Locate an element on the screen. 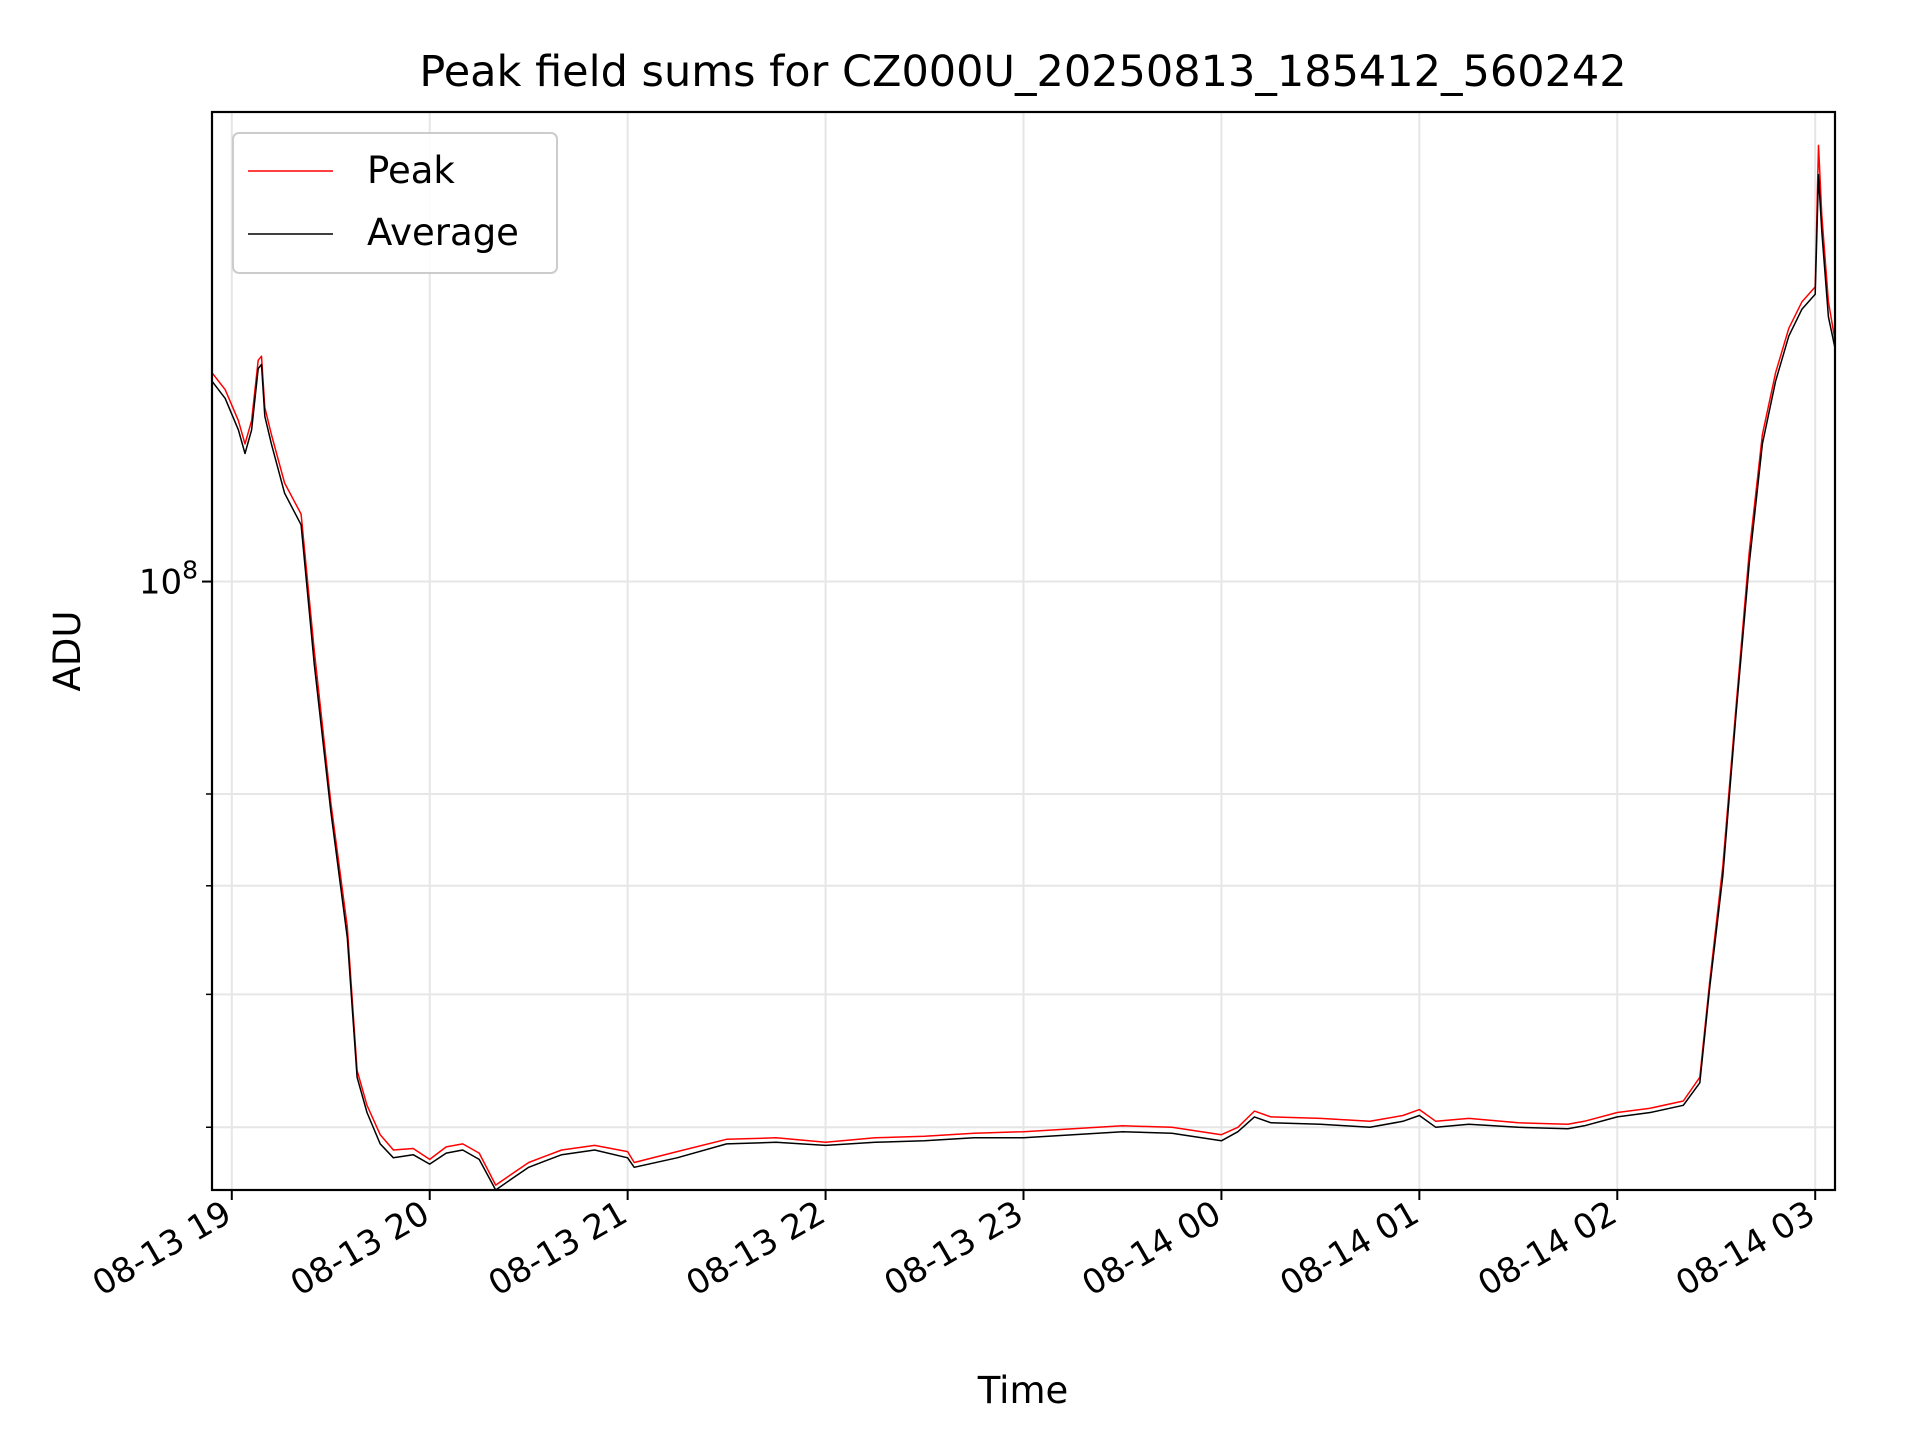 This screenshot has width=1920, height=1440. y-axis-label: ADU is located at coordinates (67, 651).